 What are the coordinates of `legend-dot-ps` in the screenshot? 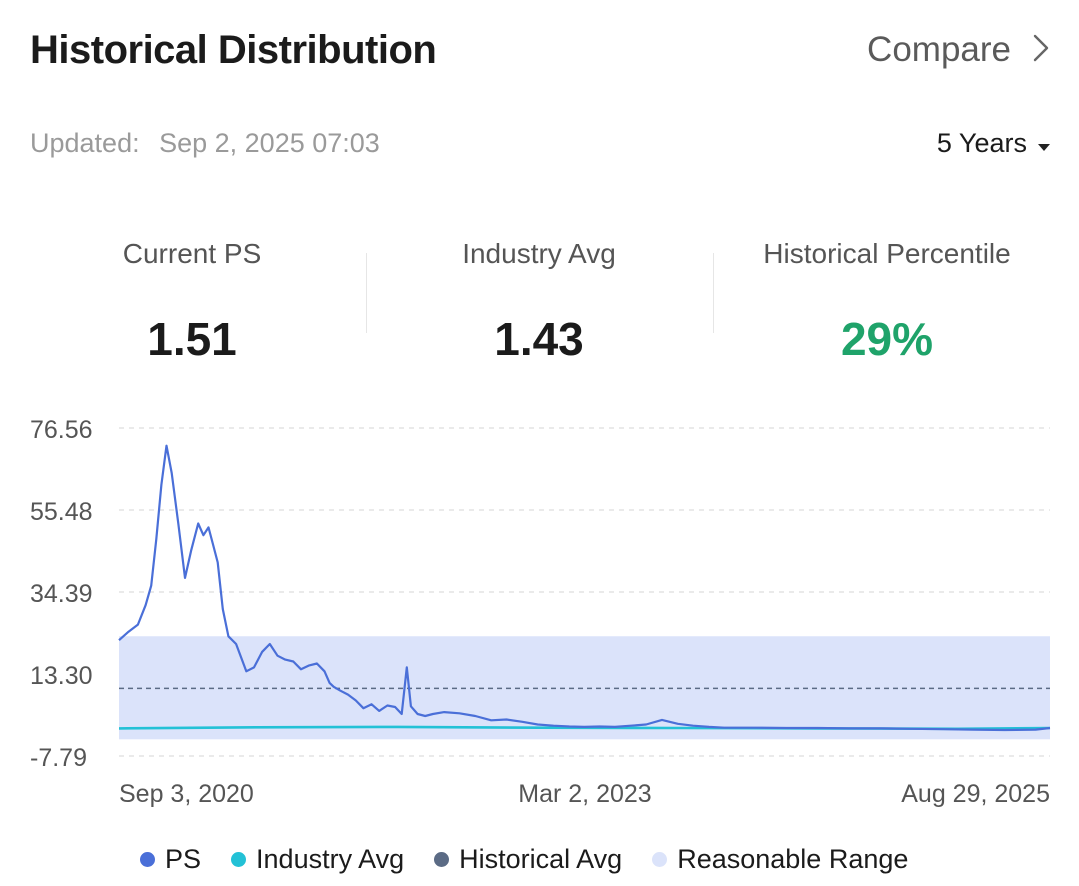 It's located at (147, 859).